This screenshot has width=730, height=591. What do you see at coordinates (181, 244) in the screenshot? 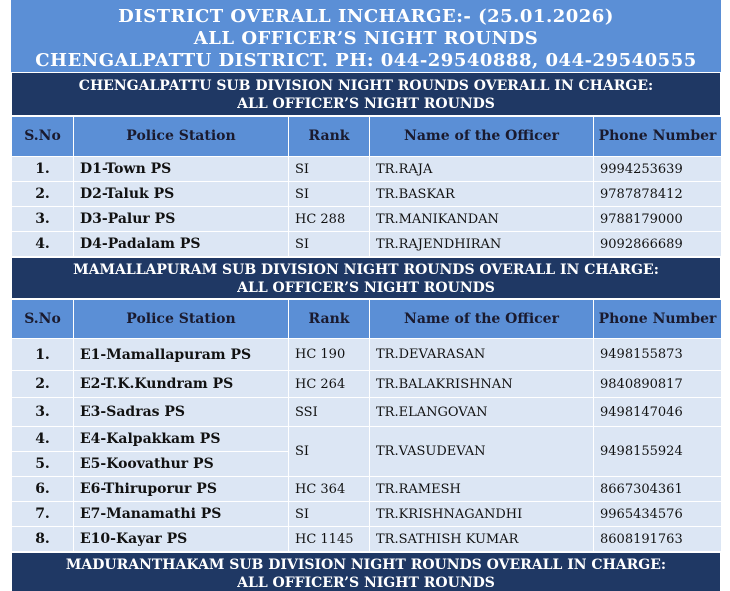
I see `row-police-station: D4-Padalam PS` at bounding box center [181, 244].